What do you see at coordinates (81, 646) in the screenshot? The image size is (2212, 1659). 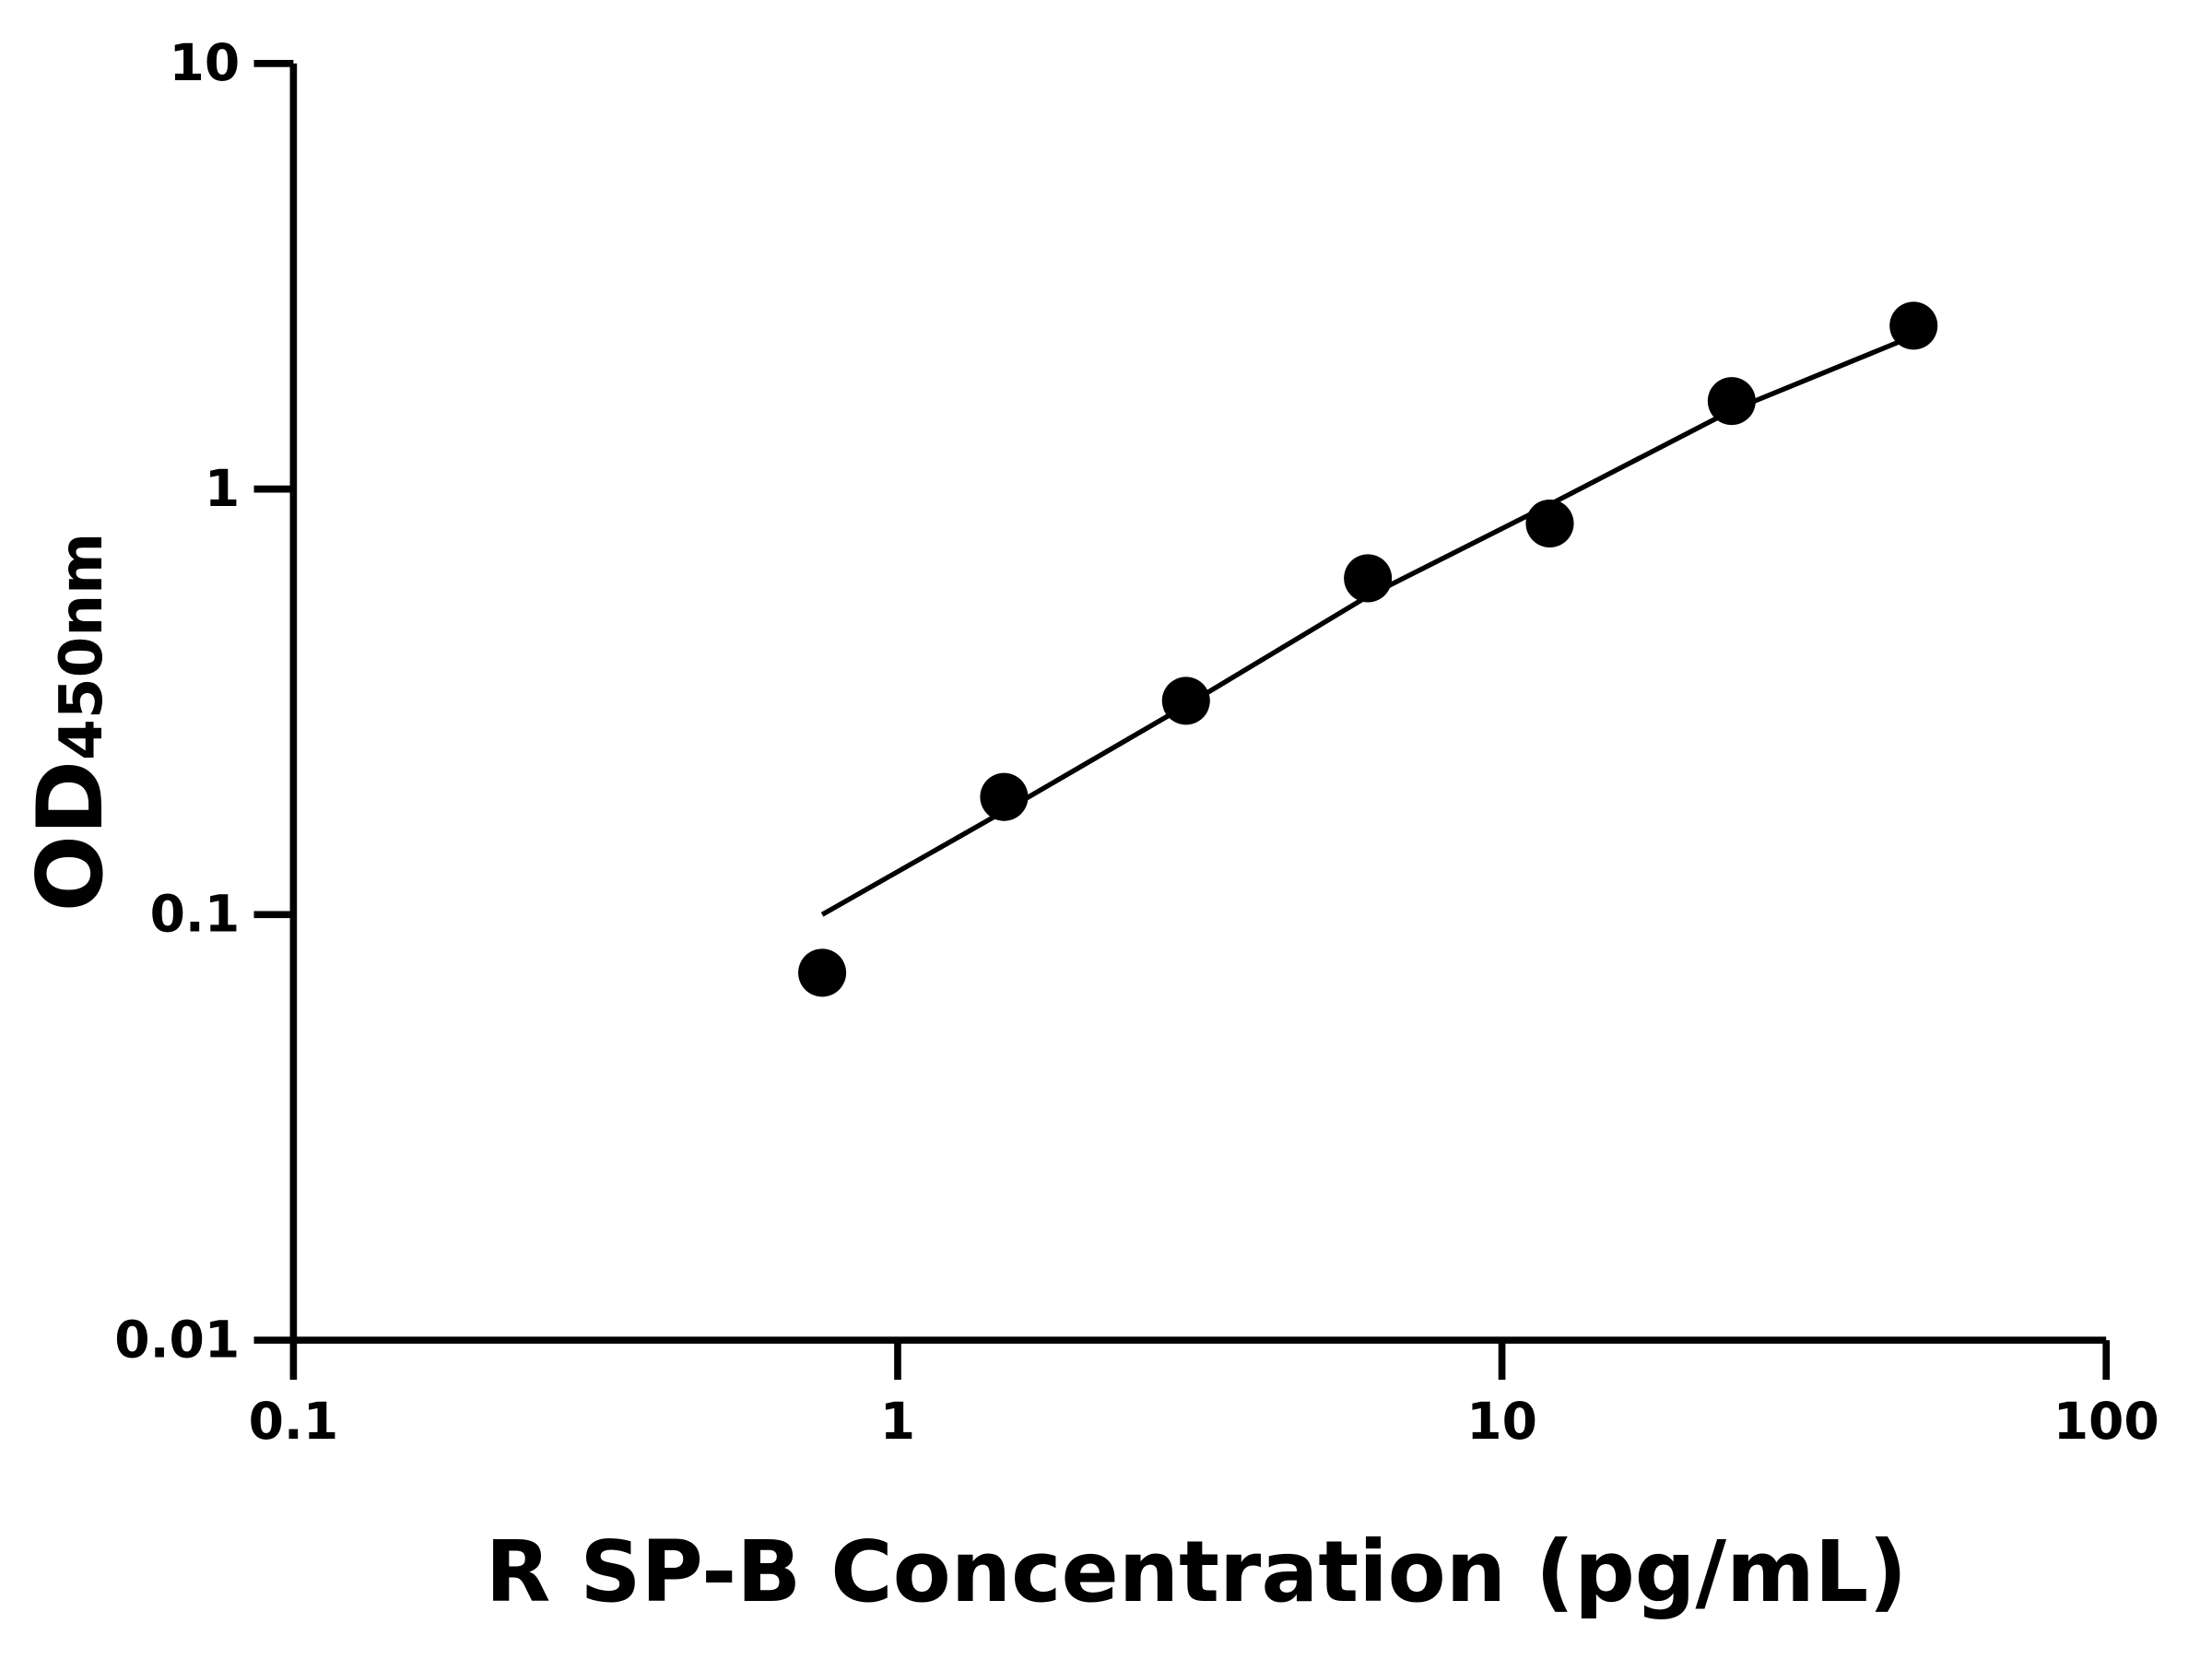 I see `y-axis-label-sub: 450nm` at bounding box center [81, 646].